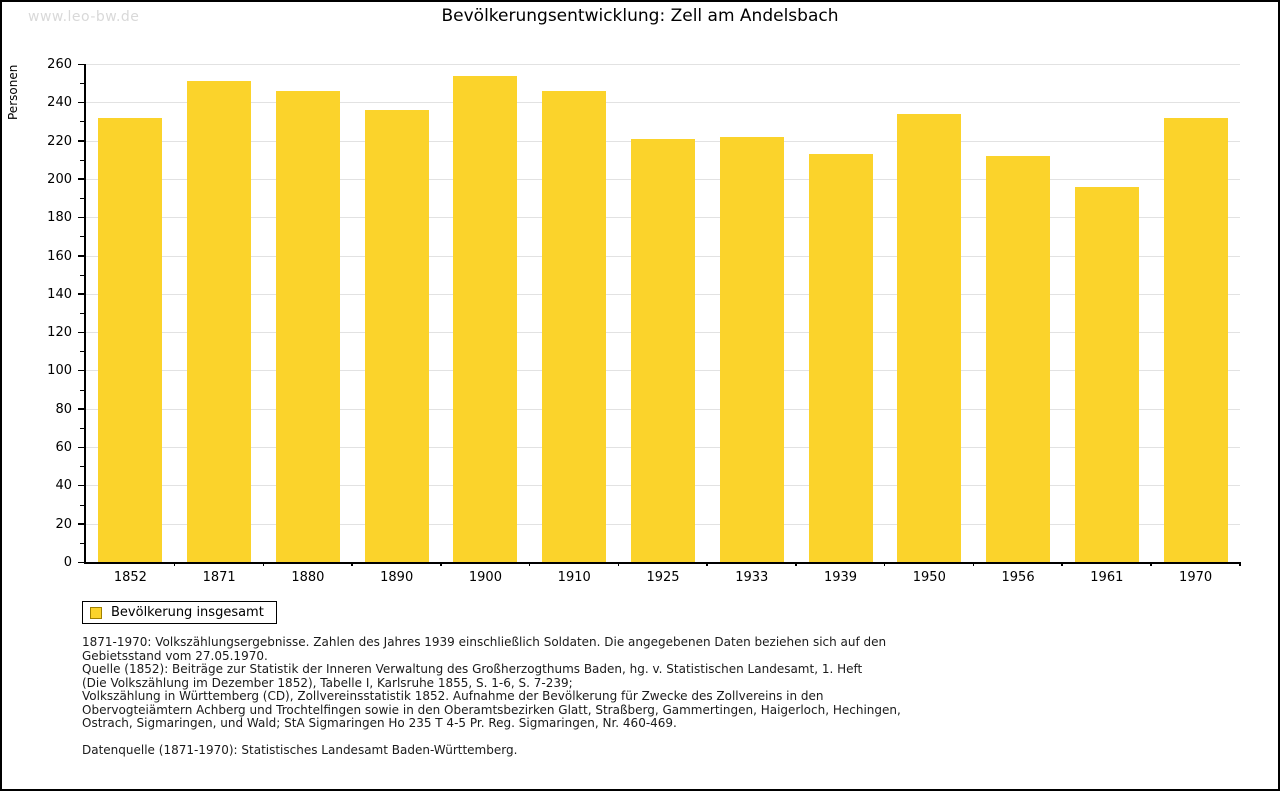  What do you see at coordinates (397, 577) in the screenshot?
I see `x-axis-tick-label: 1890` at bounding box center [397, 577].